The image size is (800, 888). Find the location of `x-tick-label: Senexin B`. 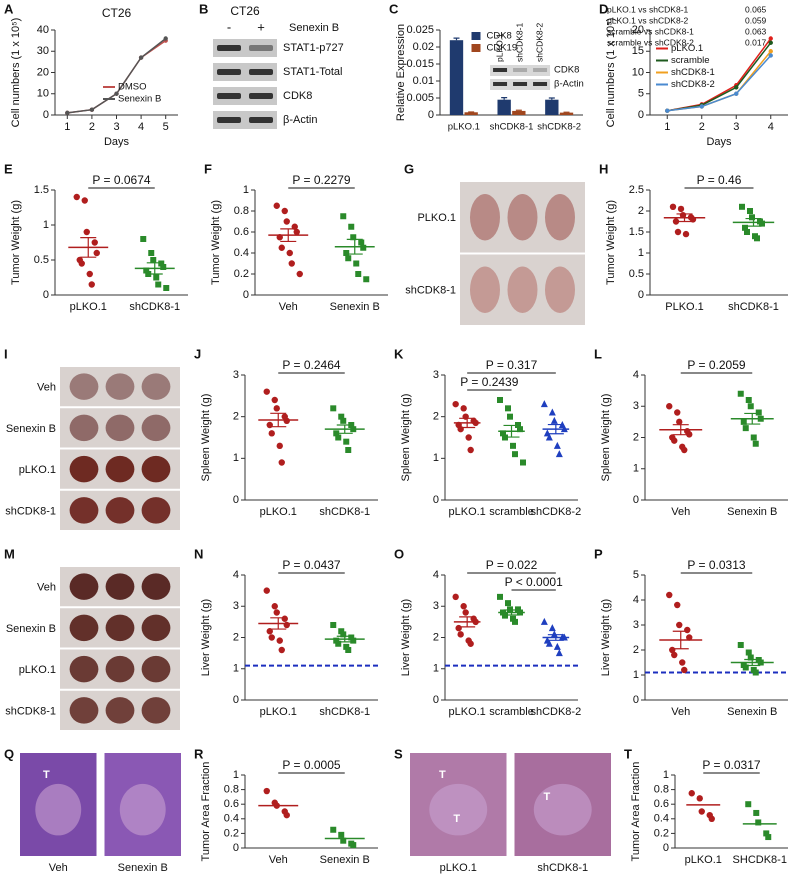

x-tick-label: Senexin B is located at coordinates (345, 860).